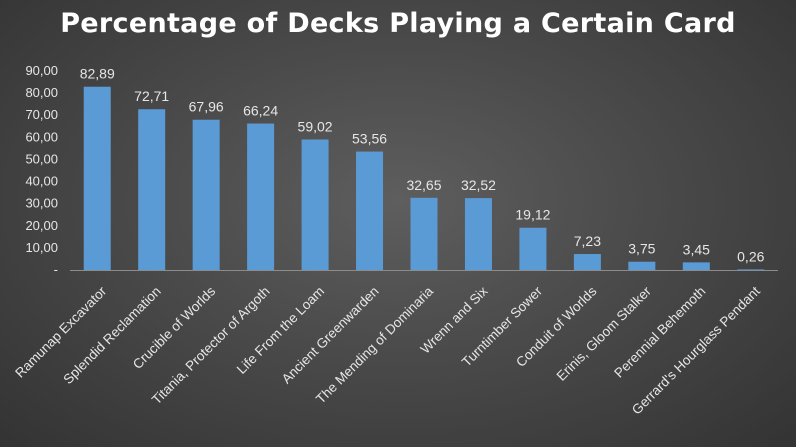 The height and width of the screenshot is (447, 796). Describe the element at coordinates (260, 111) in the screenshot. I see `data-label: 66,24` at that location.